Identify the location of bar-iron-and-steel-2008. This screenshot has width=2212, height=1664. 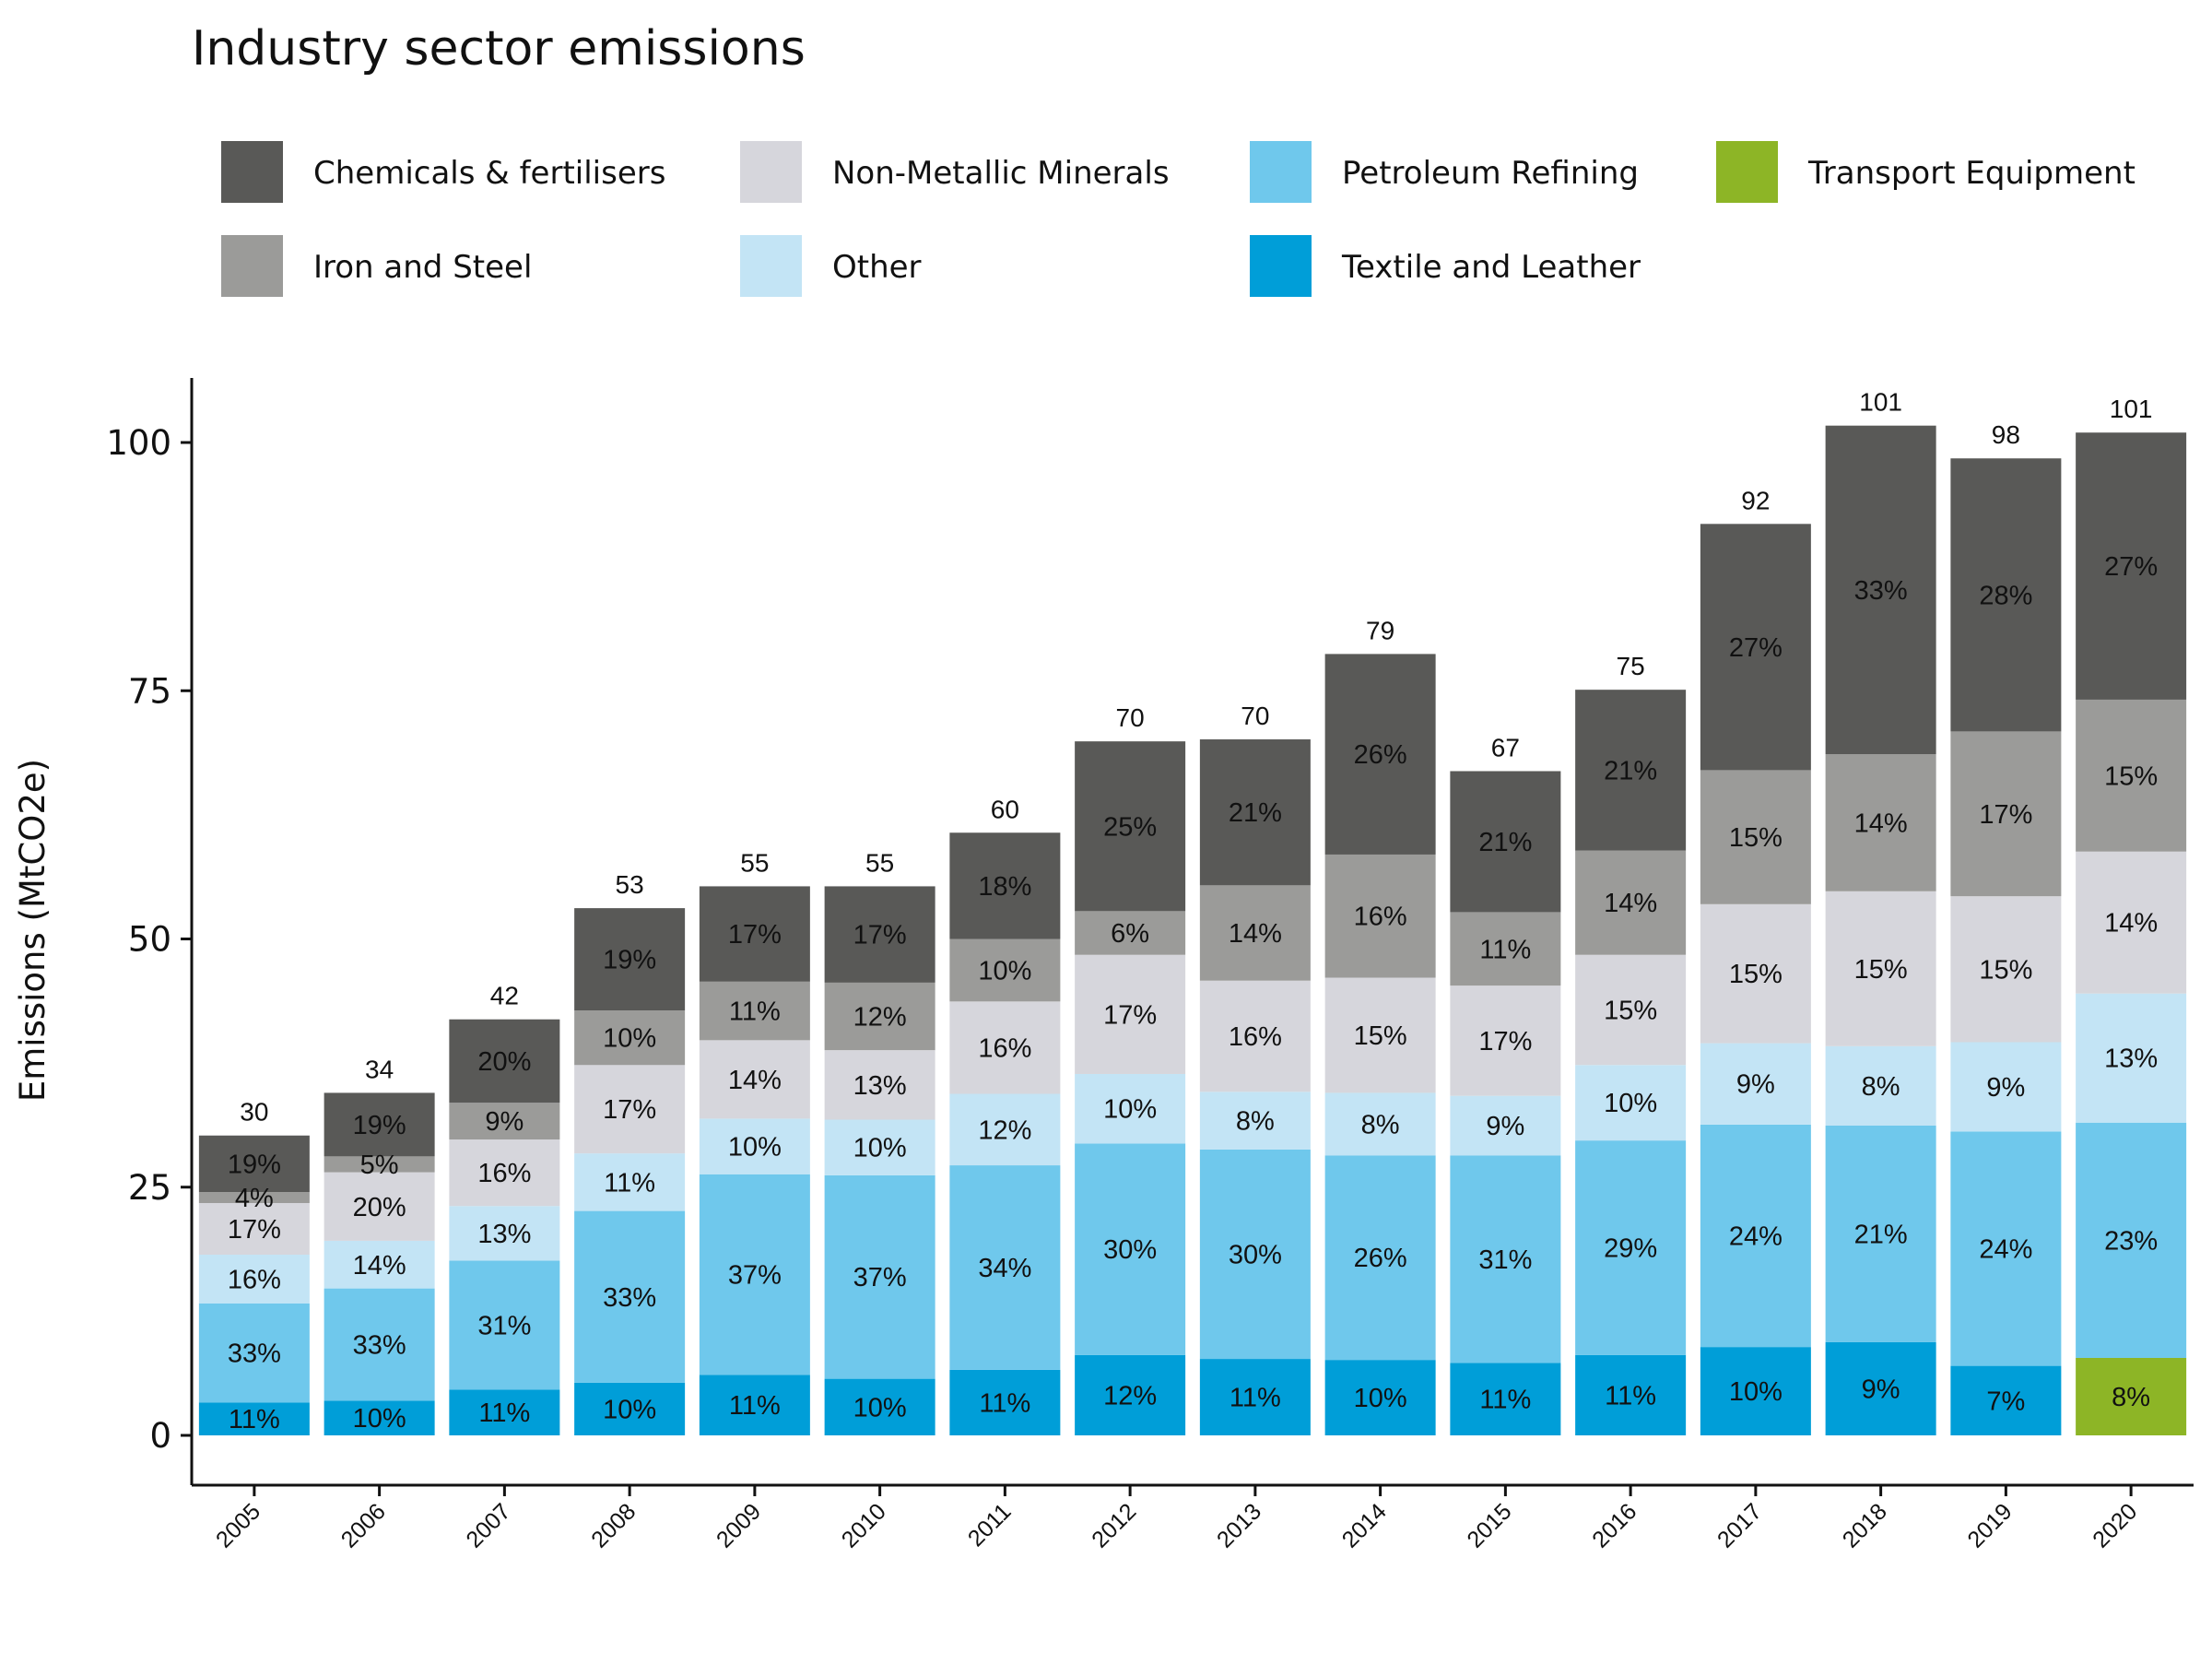
(630, 1038).